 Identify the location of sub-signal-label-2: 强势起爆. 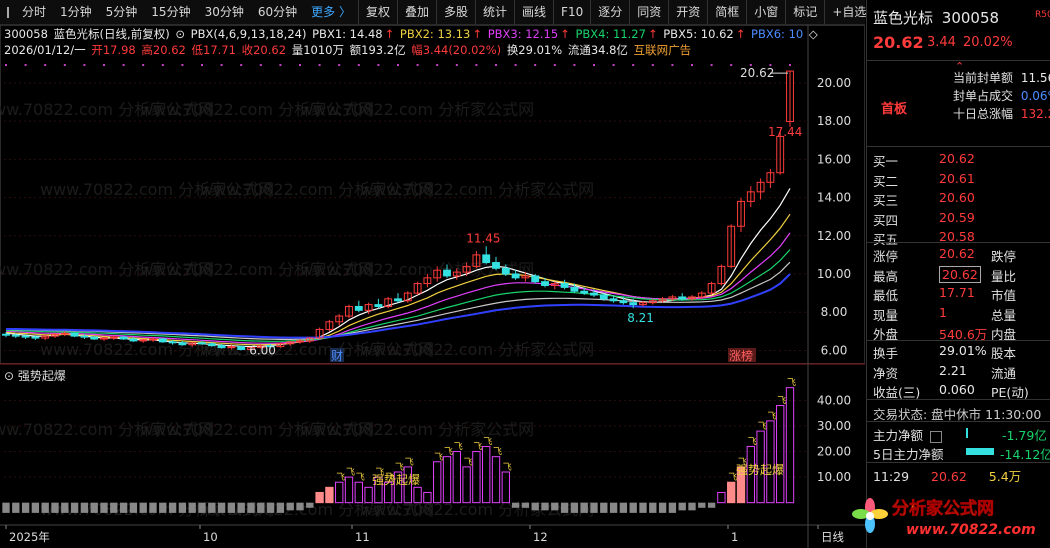
(760, 470).